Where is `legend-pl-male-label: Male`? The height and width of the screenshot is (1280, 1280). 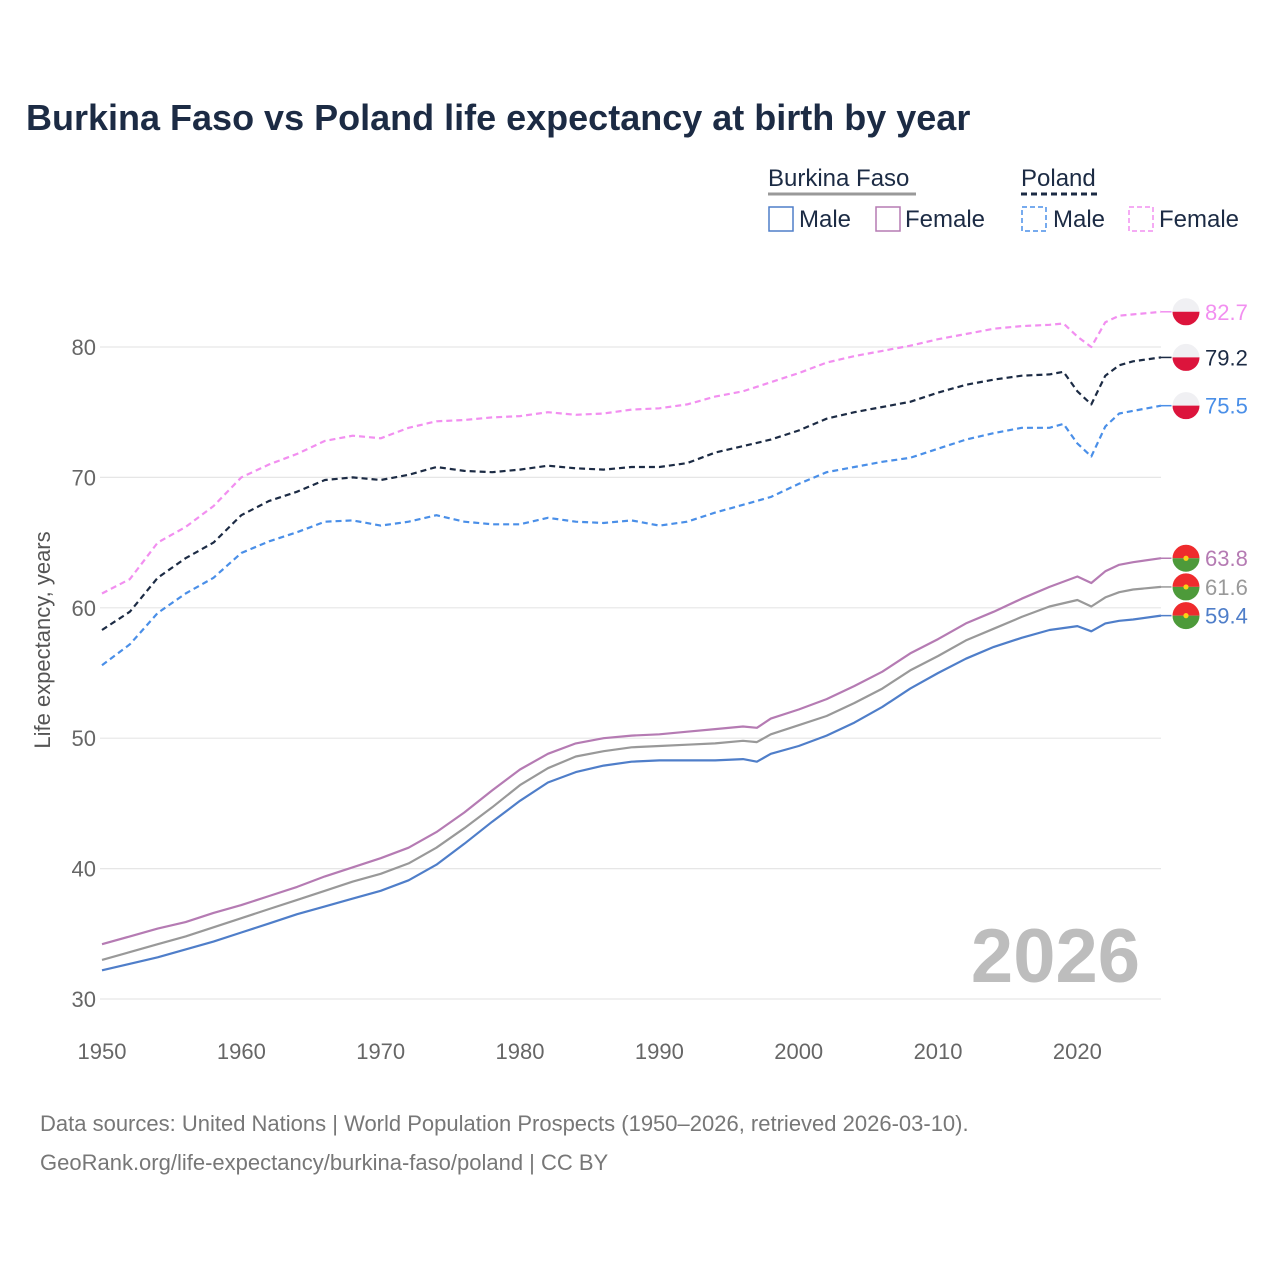
legend-pl-male-label: Male is located at coordinates (1079, 219).